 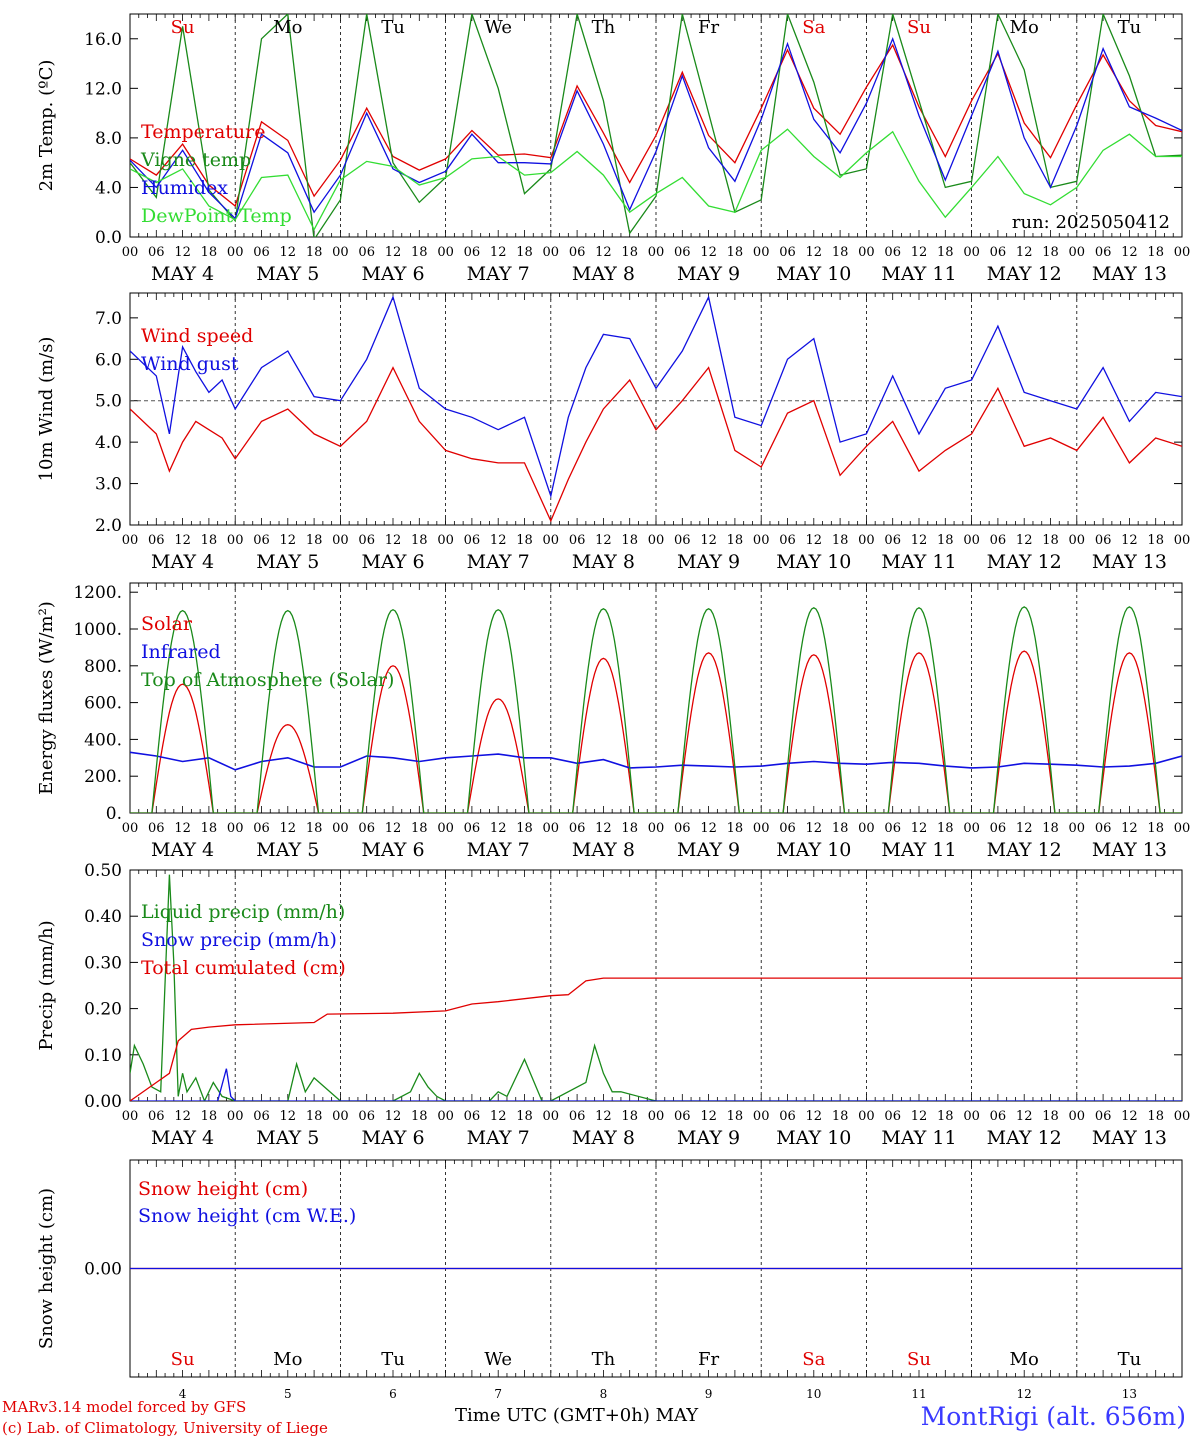 What do you see at coordinates (708, 27) in the screenshot?
I see `weekday-label: Fr` at bounding box center [708, 27].